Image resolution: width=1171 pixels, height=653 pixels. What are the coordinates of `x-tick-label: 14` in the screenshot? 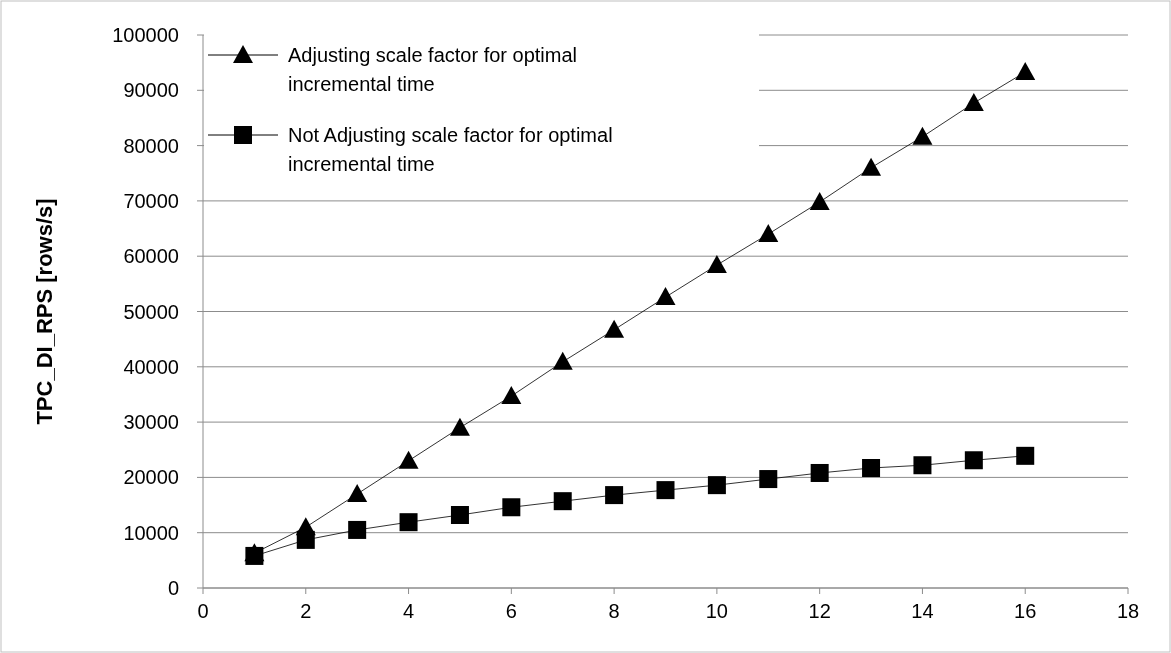 It's located at (922, 611).